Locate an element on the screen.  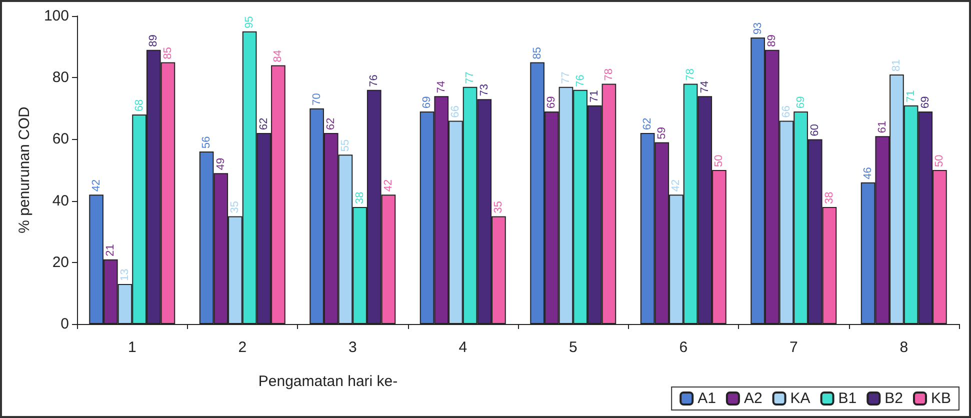
data-label: 21 is located at coordinates (110, 250).